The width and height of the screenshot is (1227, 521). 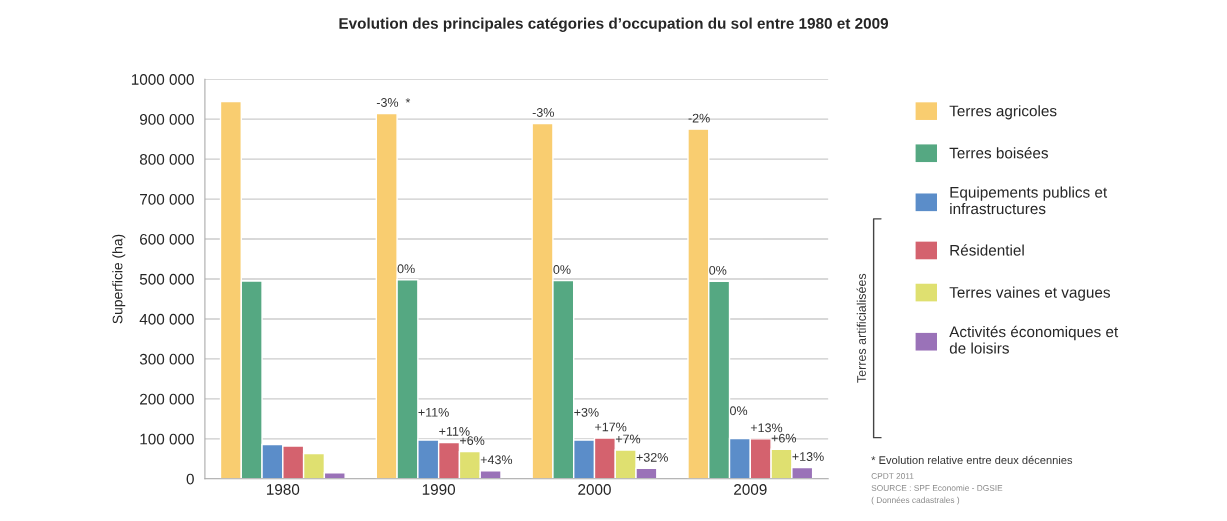 What do you see at coordinates (190, 479) in the screenshot?
I see `y-tick-label: 0` at bounding box center [190, 479].